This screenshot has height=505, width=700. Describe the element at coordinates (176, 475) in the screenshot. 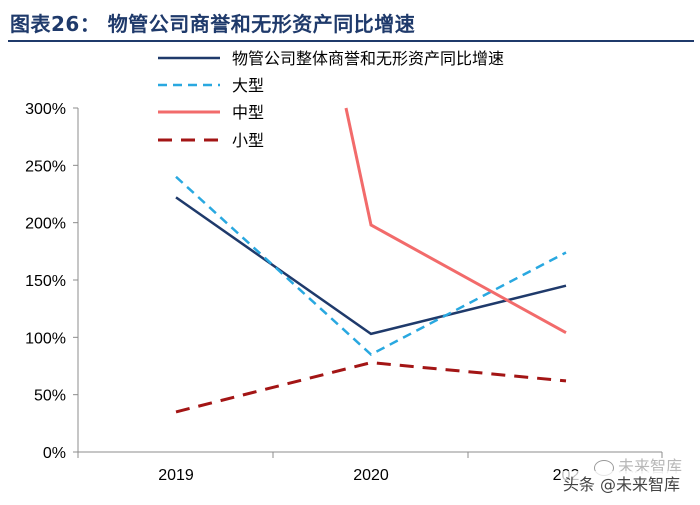

I see `x-tick-label: 2019` at that location.